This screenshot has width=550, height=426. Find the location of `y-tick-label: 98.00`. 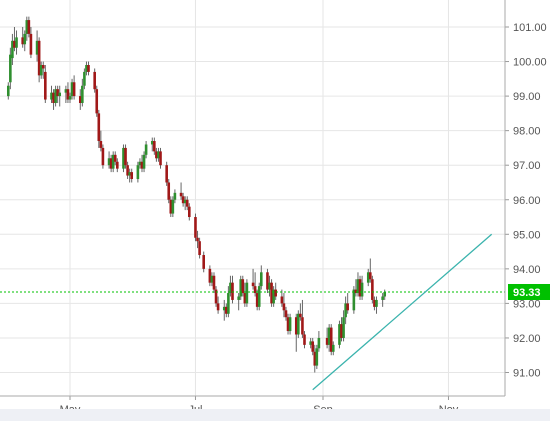

y-tick-label: 98.00 is located at coordinates (527, 132).